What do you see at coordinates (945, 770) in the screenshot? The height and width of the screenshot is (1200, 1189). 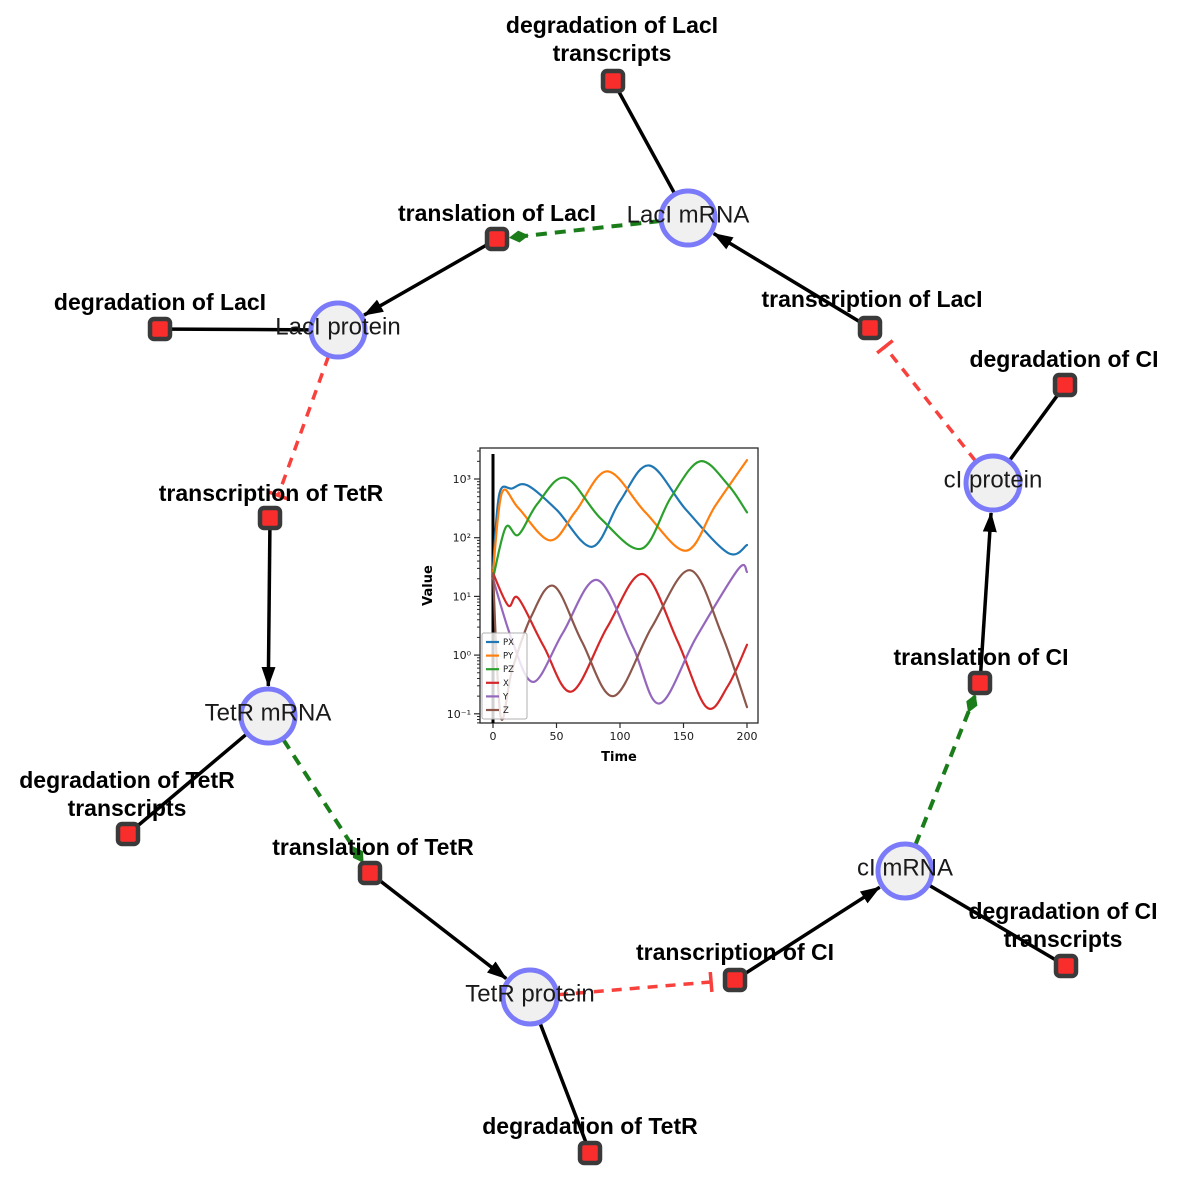 I see `edge-modifier-cI_mRNA-transl_cI` at bounding box center [945, 770].